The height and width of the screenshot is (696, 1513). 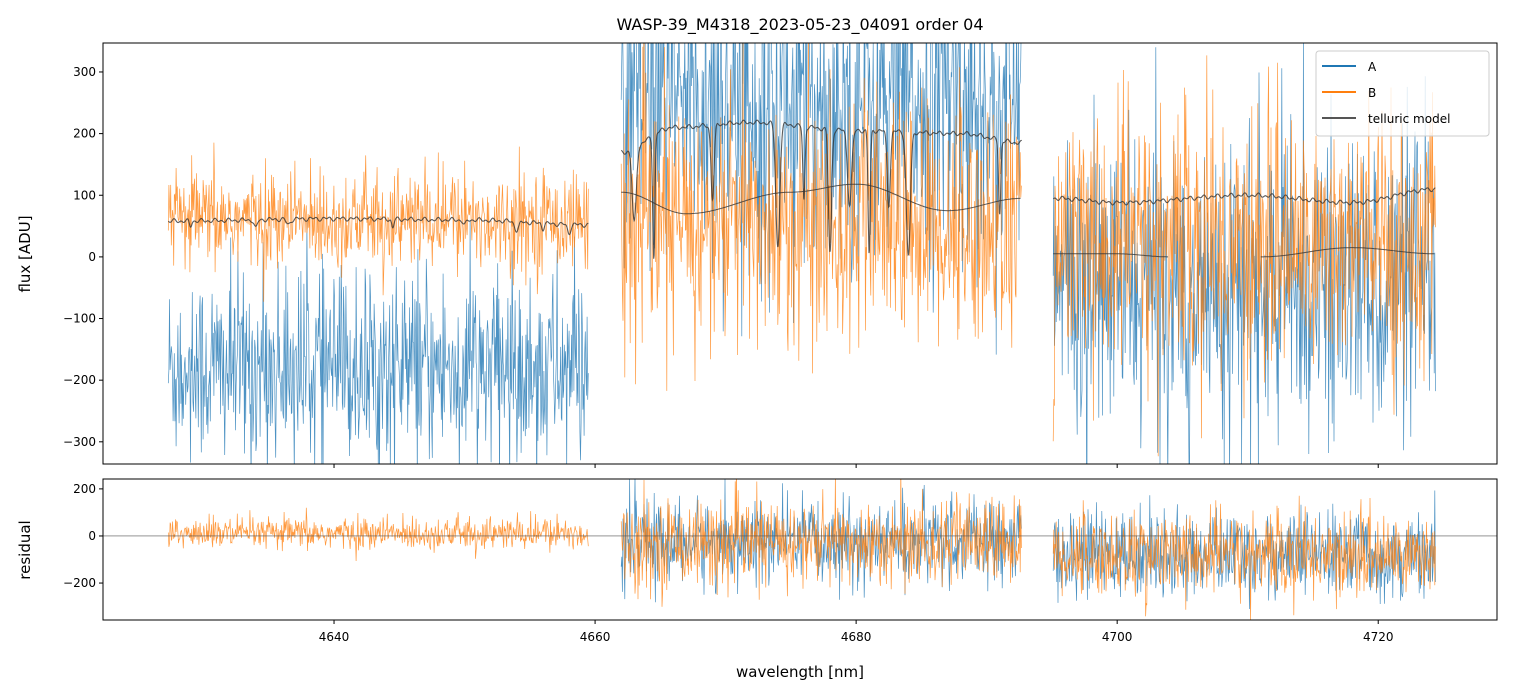 What do you see at coordinates (800, 672) in the screenshot?
I see `x-axis-label: wavelength [nm]` at bounding box center [800, 672].